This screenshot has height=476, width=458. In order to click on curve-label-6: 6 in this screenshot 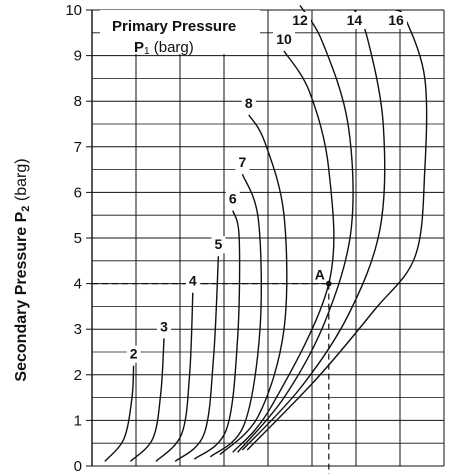, I will do `click(233, 199)`.